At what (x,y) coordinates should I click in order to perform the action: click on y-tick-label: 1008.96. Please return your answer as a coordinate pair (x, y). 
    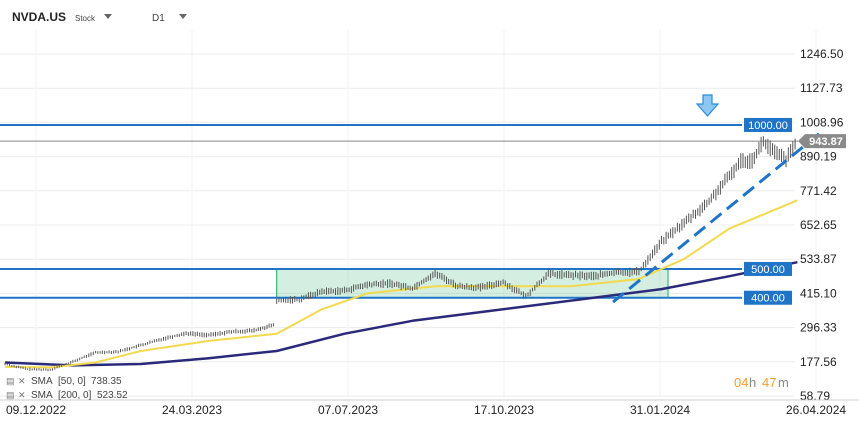
    Looking at the image, I should click on (822, 122).